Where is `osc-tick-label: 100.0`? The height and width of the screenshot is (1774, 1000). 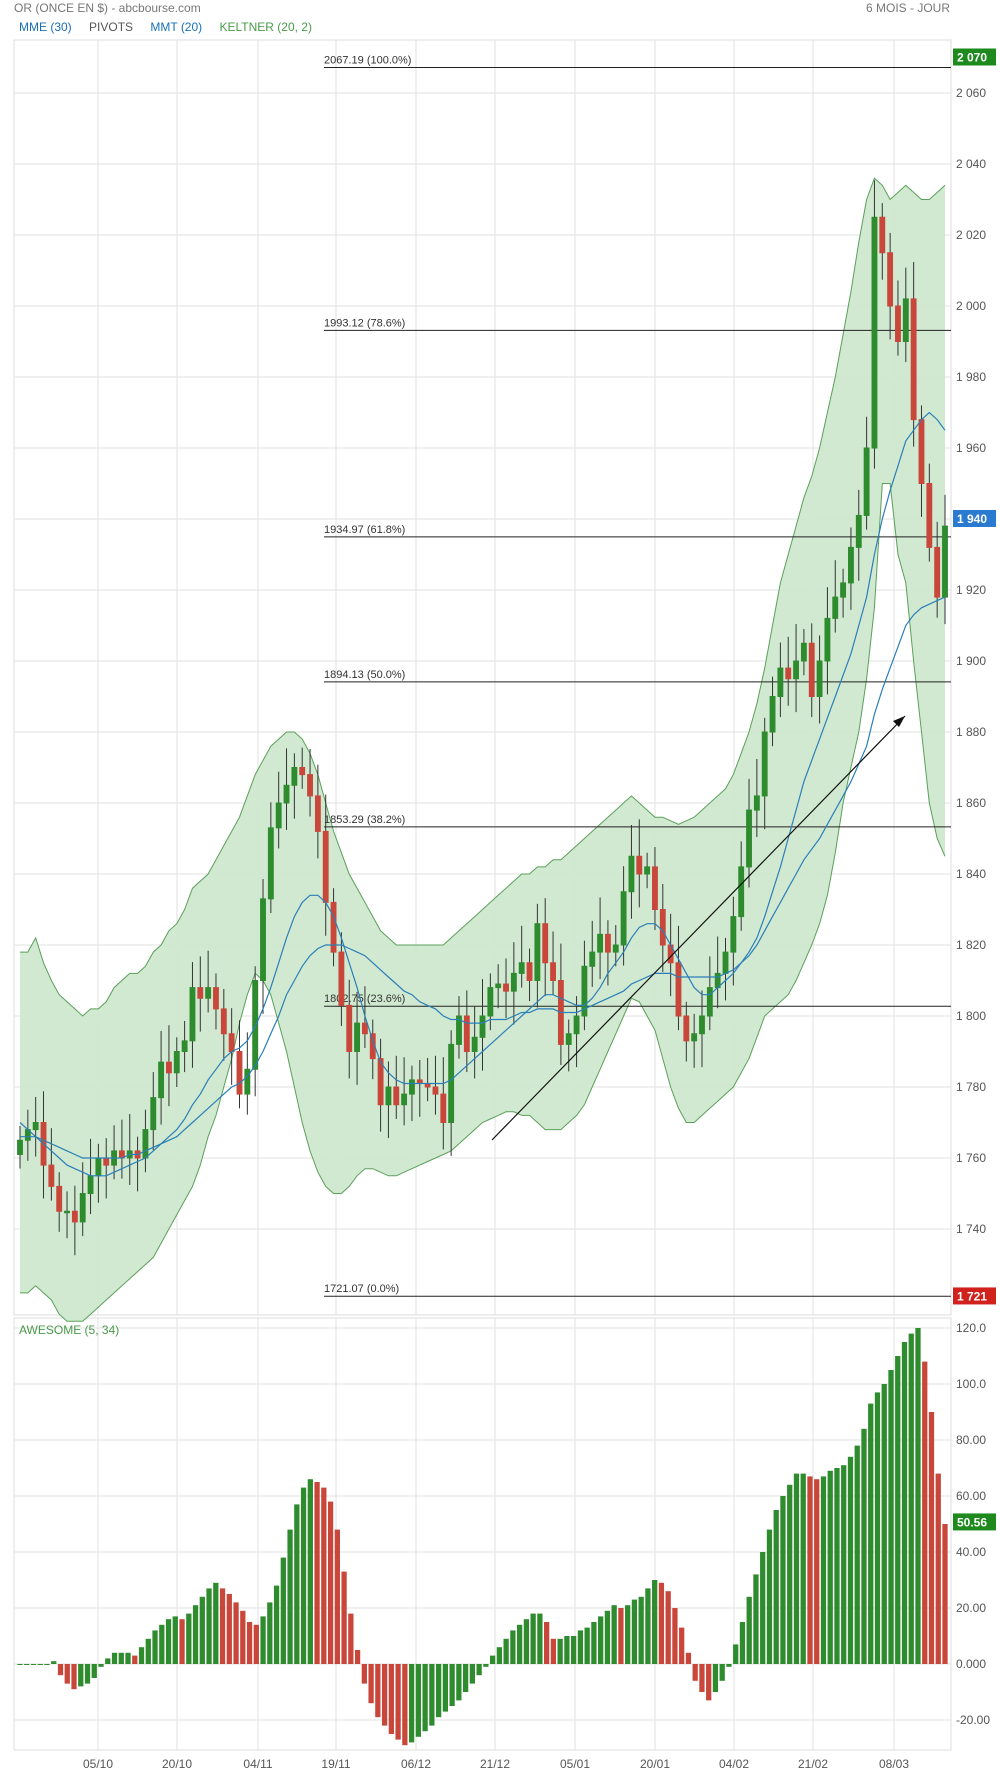
osc-tick-label: 100.0 is located at coordinates (971, 1384).